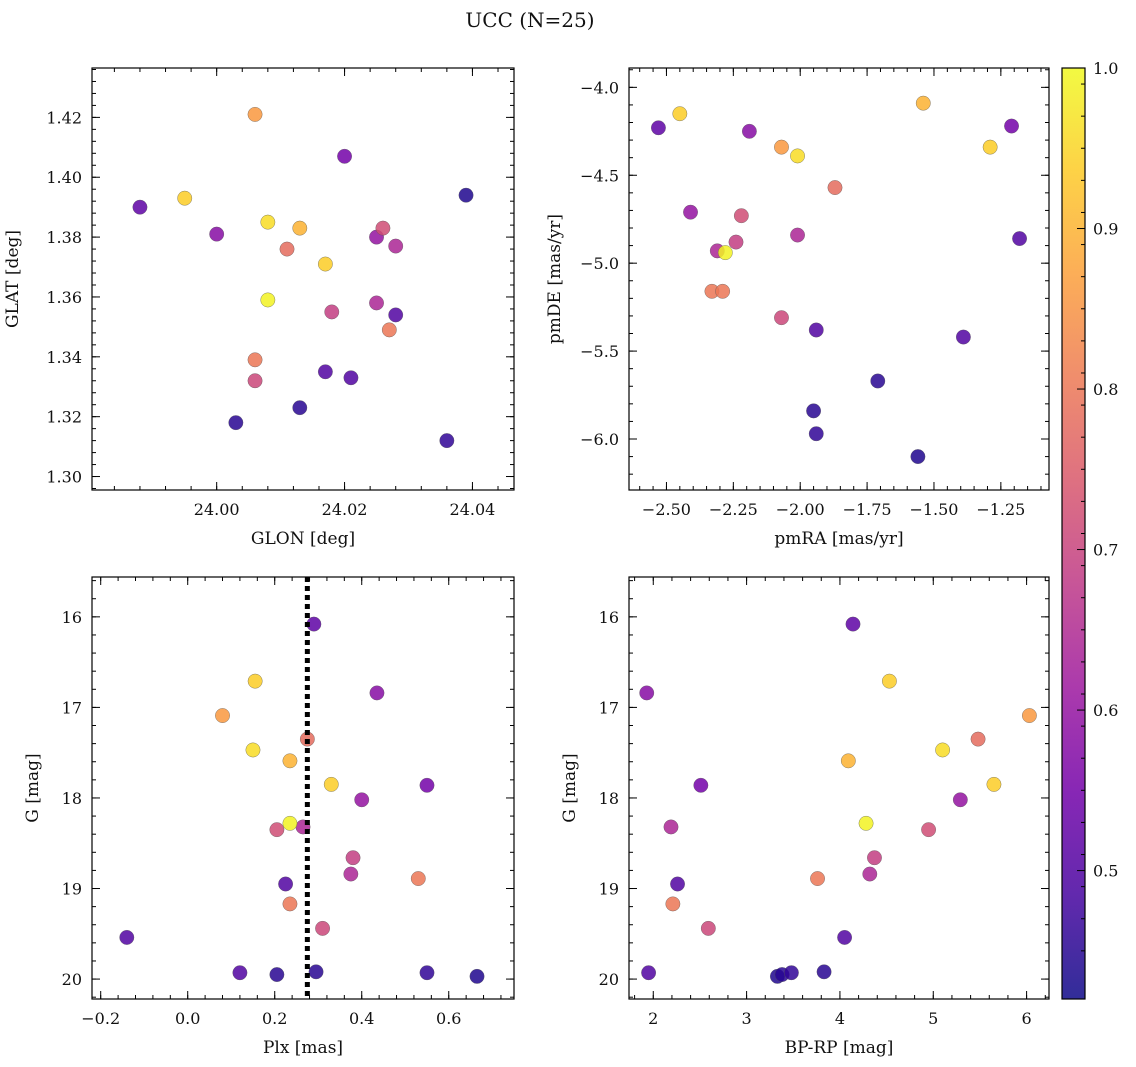 This screenshot has width=1136, height=1067. I want to click on x-tick-label: −0.2, so click(100, 1018).